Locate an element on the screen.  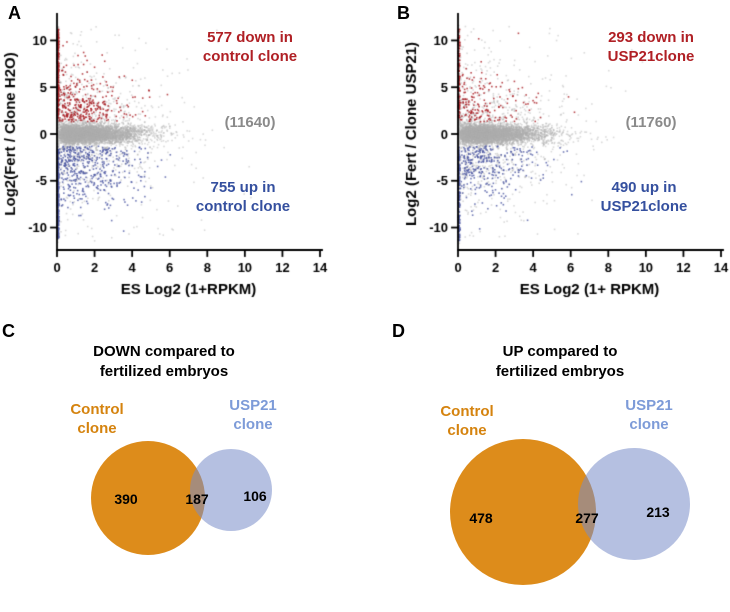
venn-title-d: UP compared to fertilized embryos is located at coordinates (560, 361).